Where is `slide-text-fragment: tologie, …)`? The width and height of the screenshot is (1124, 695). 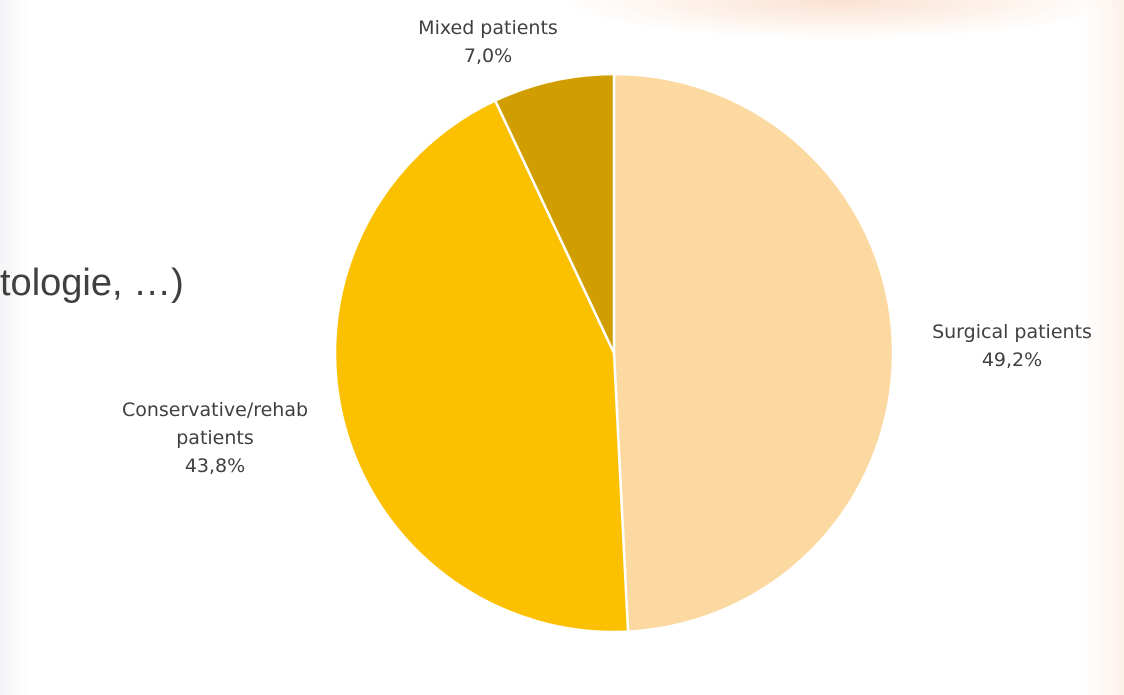 slide-text-fragment: tologie, …) is located at coordinates (92, 283).